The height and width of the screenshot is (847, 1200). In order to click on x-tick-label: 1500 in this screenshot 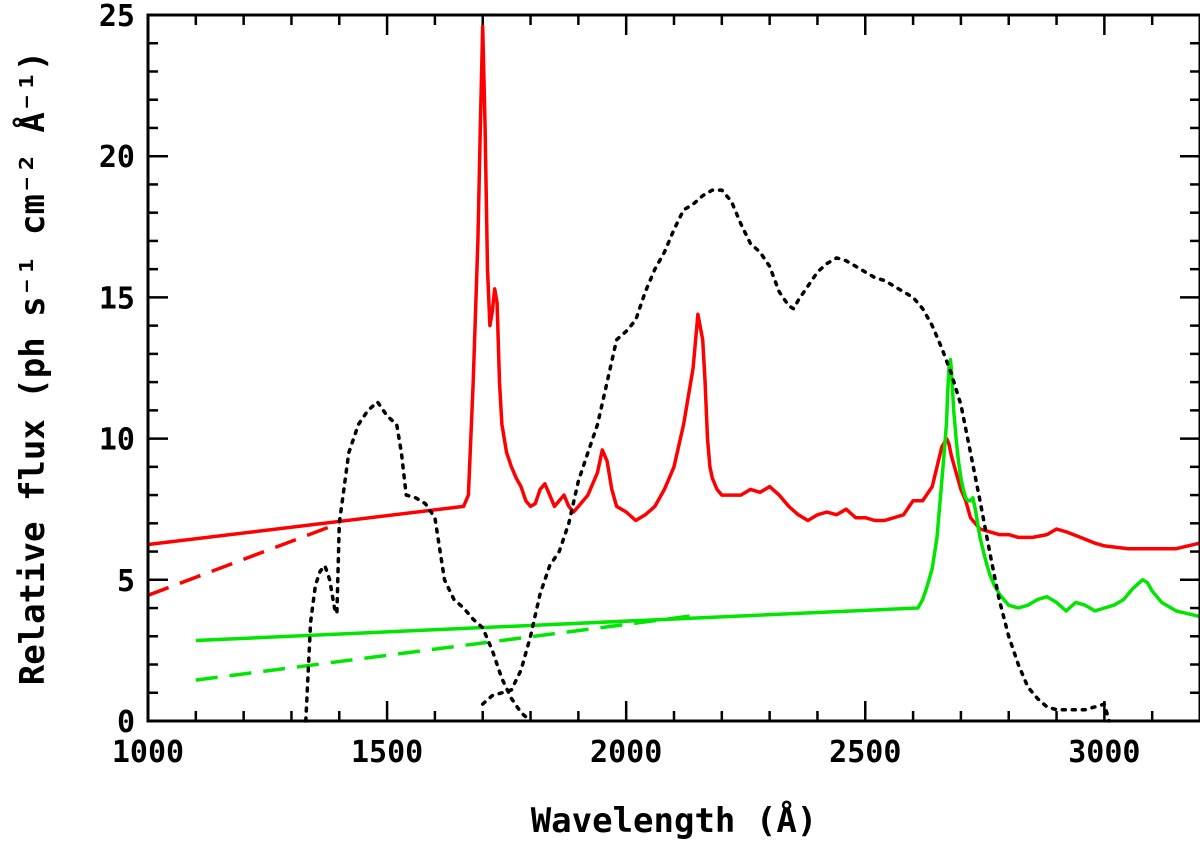, I will do `click(387, 752)`.